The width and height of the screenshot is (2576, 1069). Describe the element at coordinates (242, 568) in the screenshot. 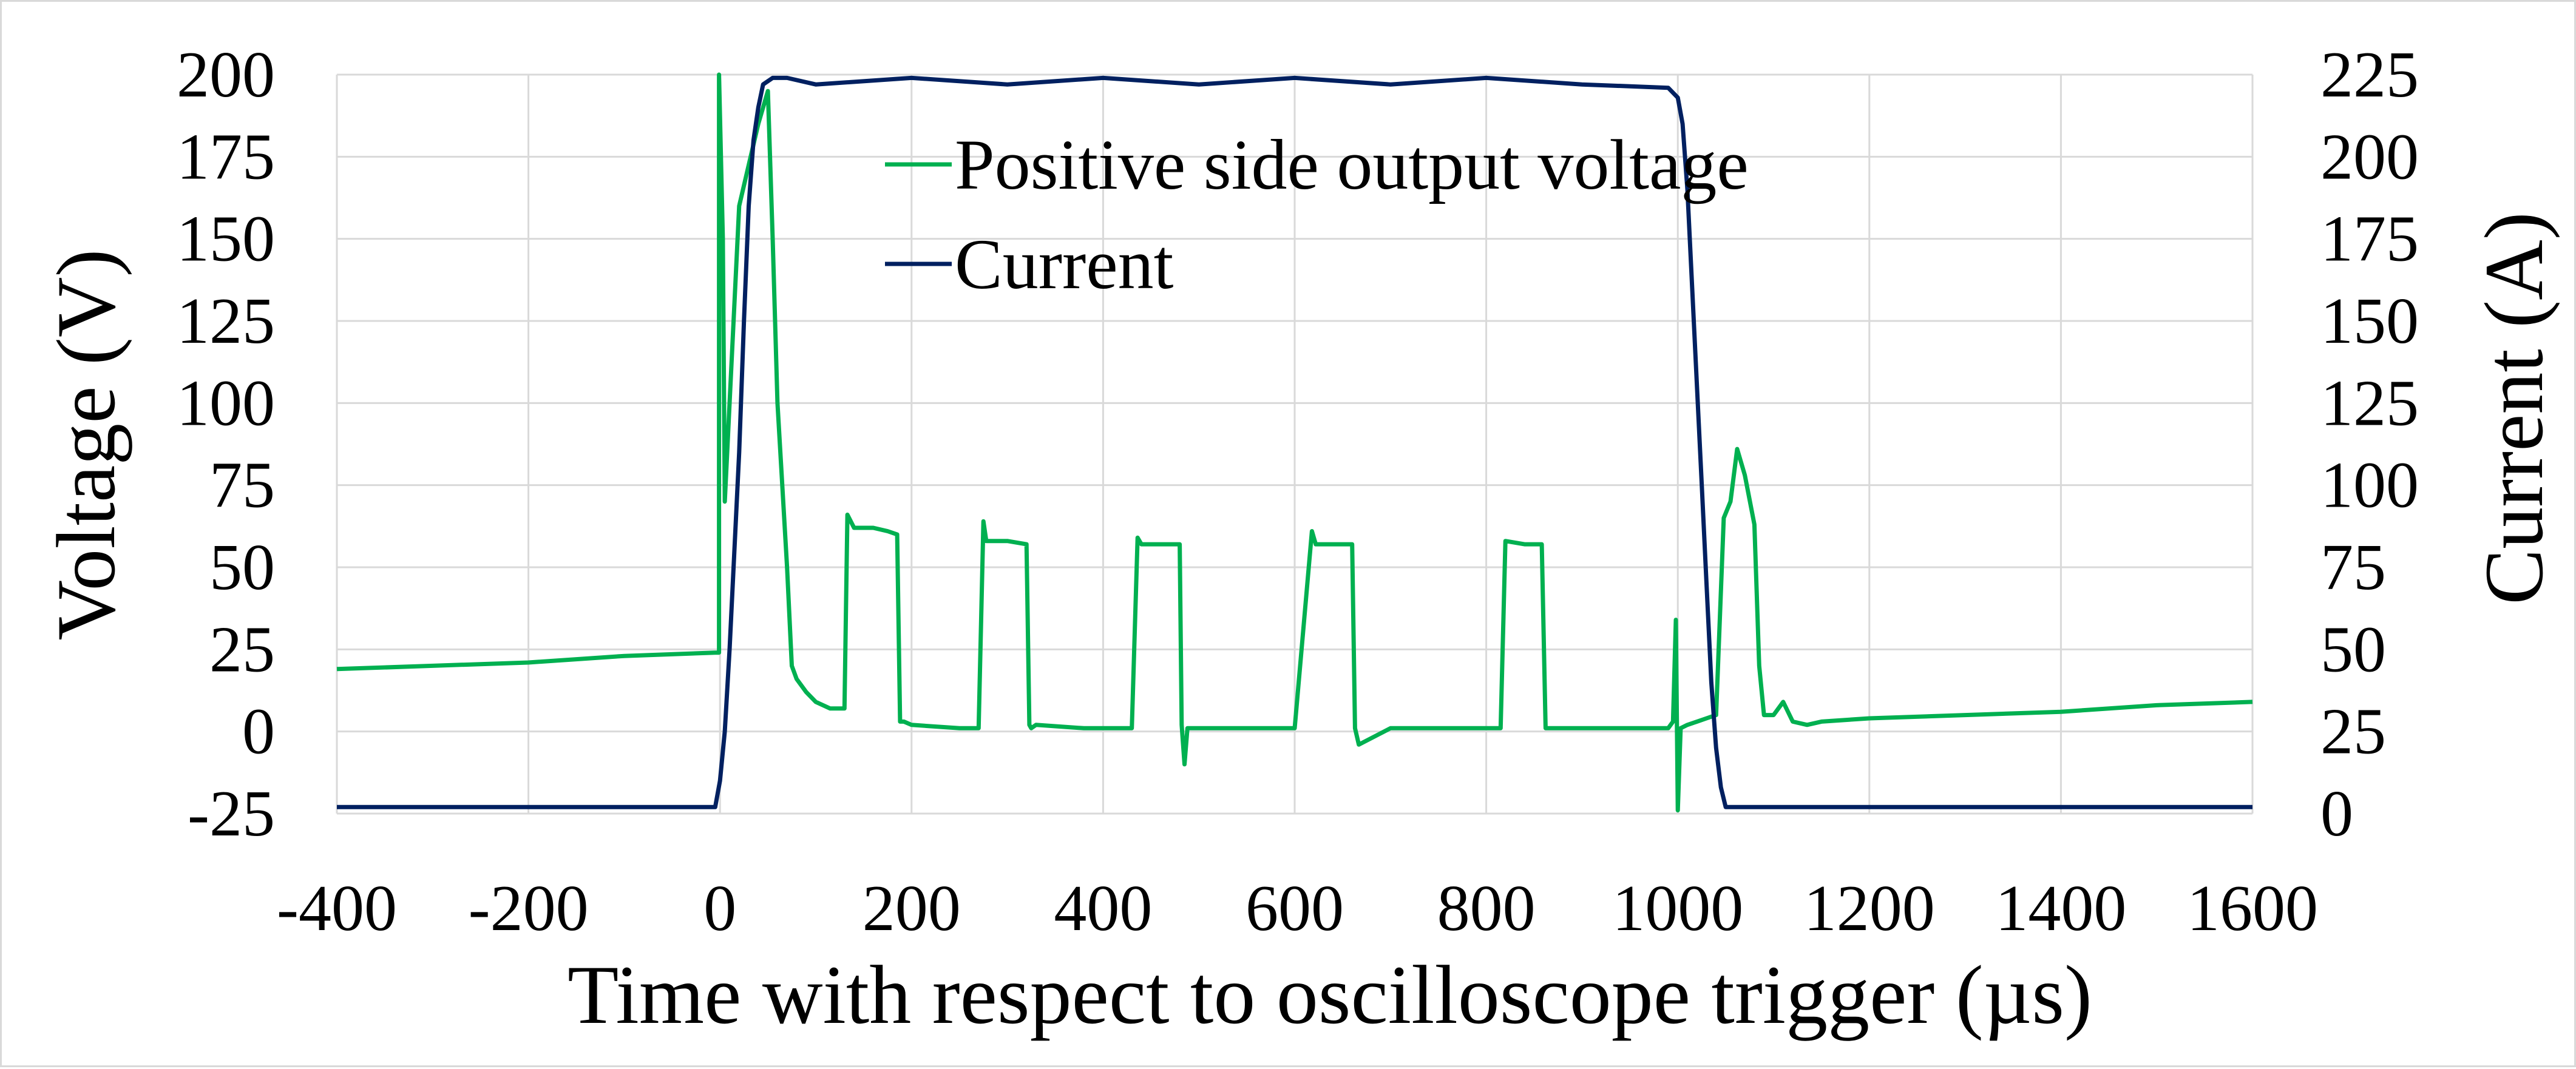

I see `y-left-tick-label: 50` at that location.